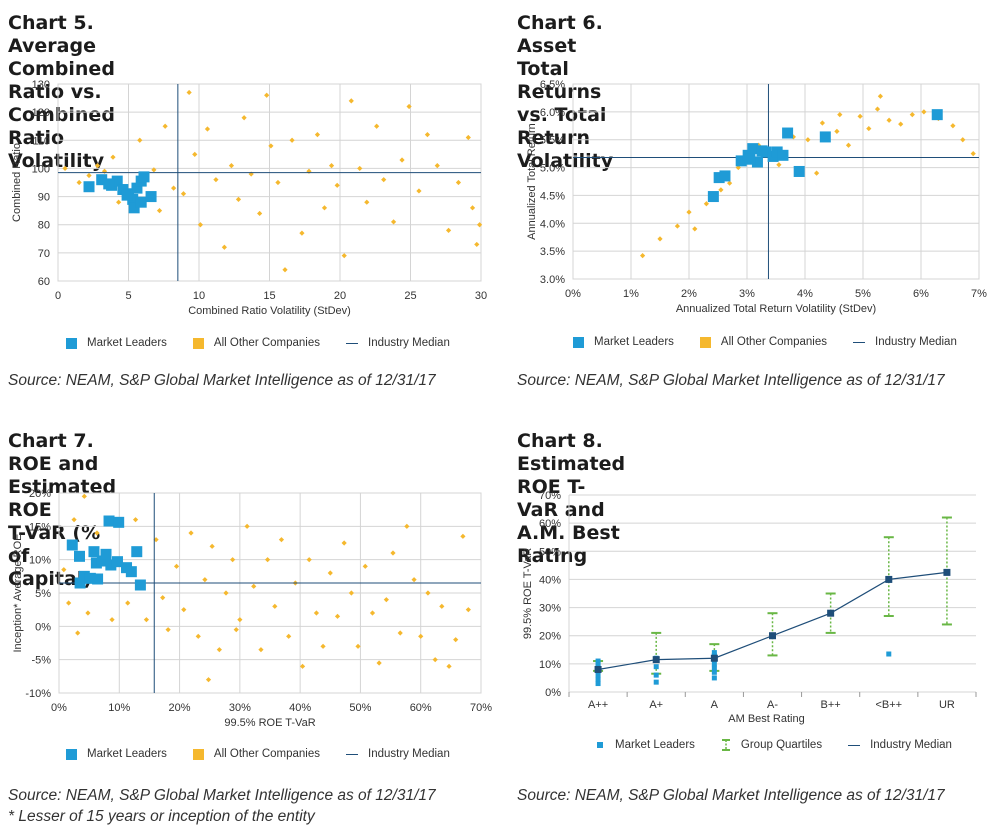  Describe the element at coordinates (863, 294) in the screenshot. I see `chart6-xtick-label: 5%` at that location.